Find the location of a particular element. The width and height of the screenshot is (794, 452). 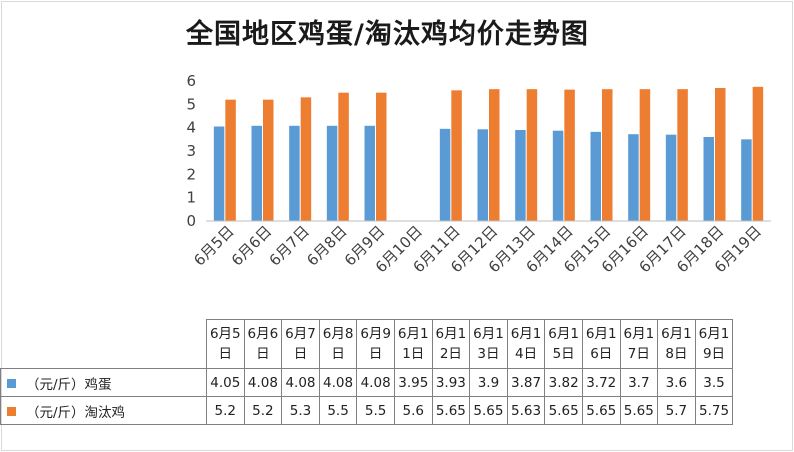

table-header-cell: 6月14日 is located at coordinates (526, 344).